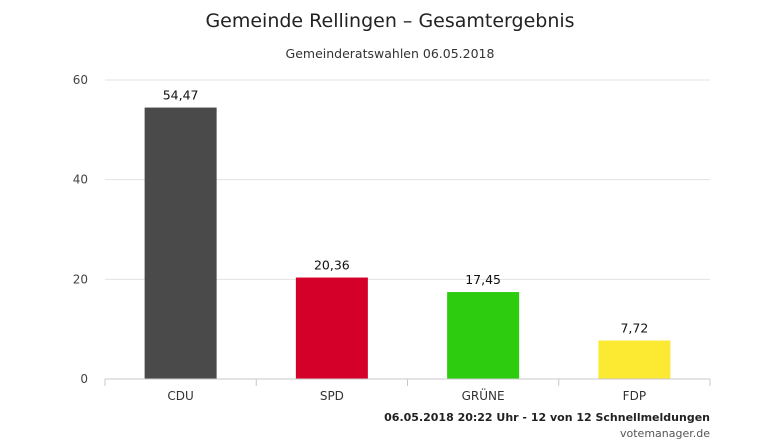  What do you see at coordinates (332, 265) in the screenshot?
I see `data-label: 20,36` at bounding box center [332, 265].